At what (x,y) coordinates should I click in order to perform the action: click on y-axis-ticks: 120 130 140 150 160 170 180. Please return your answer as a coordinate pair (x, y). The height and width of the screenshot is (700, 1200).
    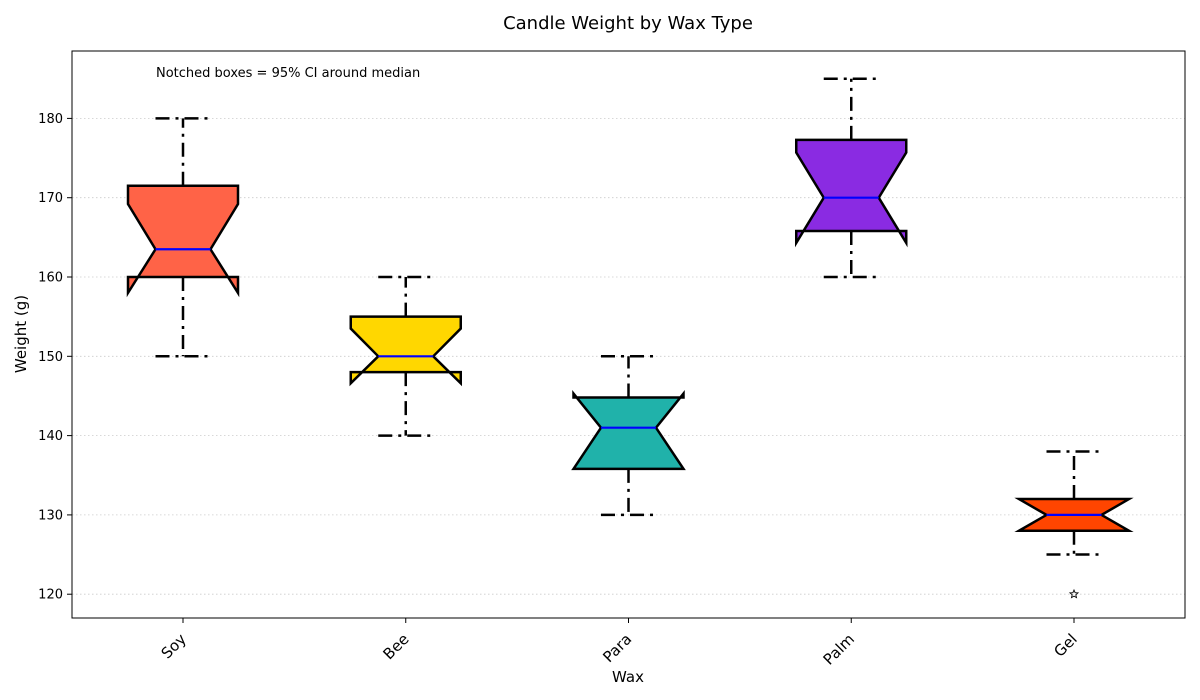
    Looking at the image, I should click on (55, 357).